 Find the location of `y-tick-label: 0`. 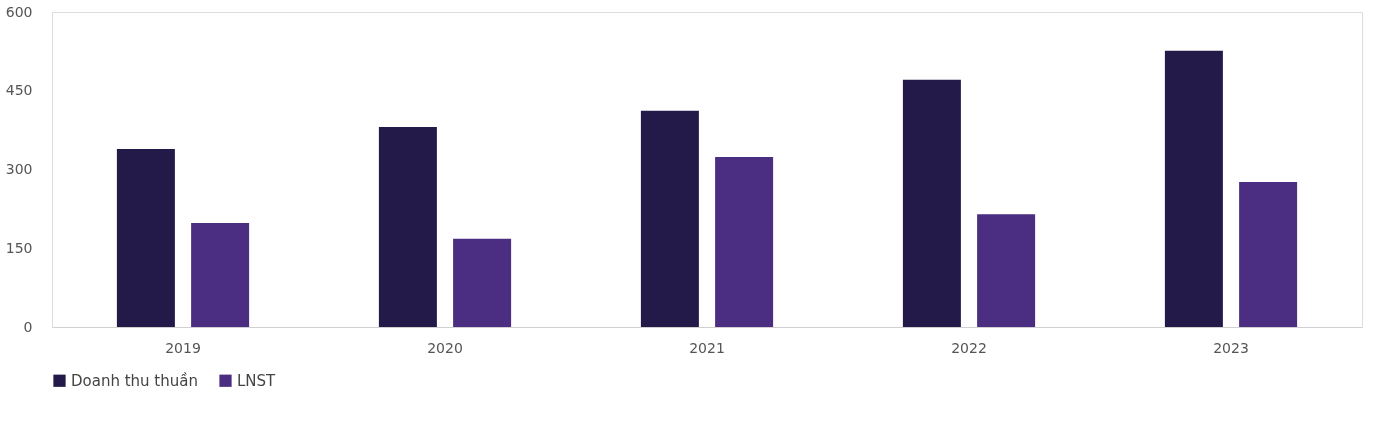

y-tick-label: 0 is located at coordinates (28, 326).